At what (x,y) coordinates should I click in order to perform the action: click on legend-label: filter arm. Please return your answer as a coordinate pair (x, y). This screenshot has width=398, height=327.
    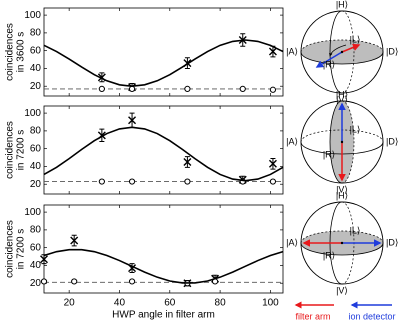
    Looking at the image, I should click on (312, 316).